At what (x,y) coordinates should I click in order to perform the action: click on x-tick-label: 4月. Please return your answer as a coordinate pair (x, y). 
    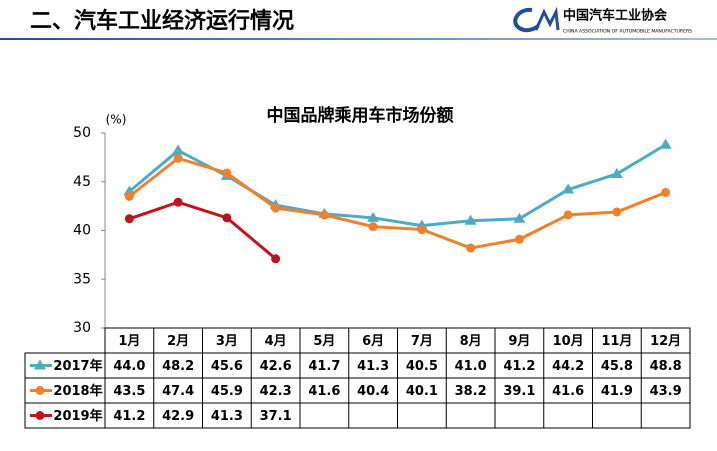
    Looking at the image, I should click on (276, 341).